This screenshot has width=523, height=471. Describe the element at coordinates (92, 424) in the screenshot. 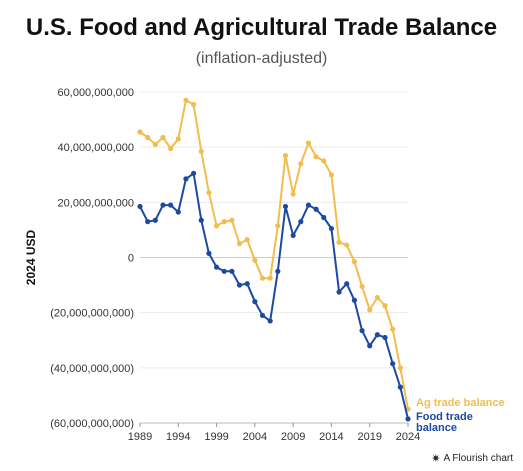

I see `y-tick-label: (60,000,000,000)` at that location.